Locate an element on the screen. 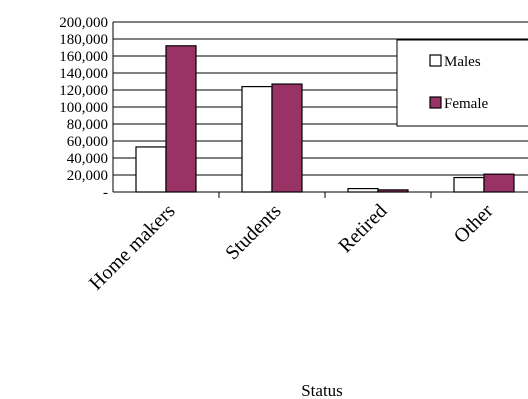 Image resolution: width=528 pixels, height=399 pixels. bar-female-students is located at coordinates (287, 138).